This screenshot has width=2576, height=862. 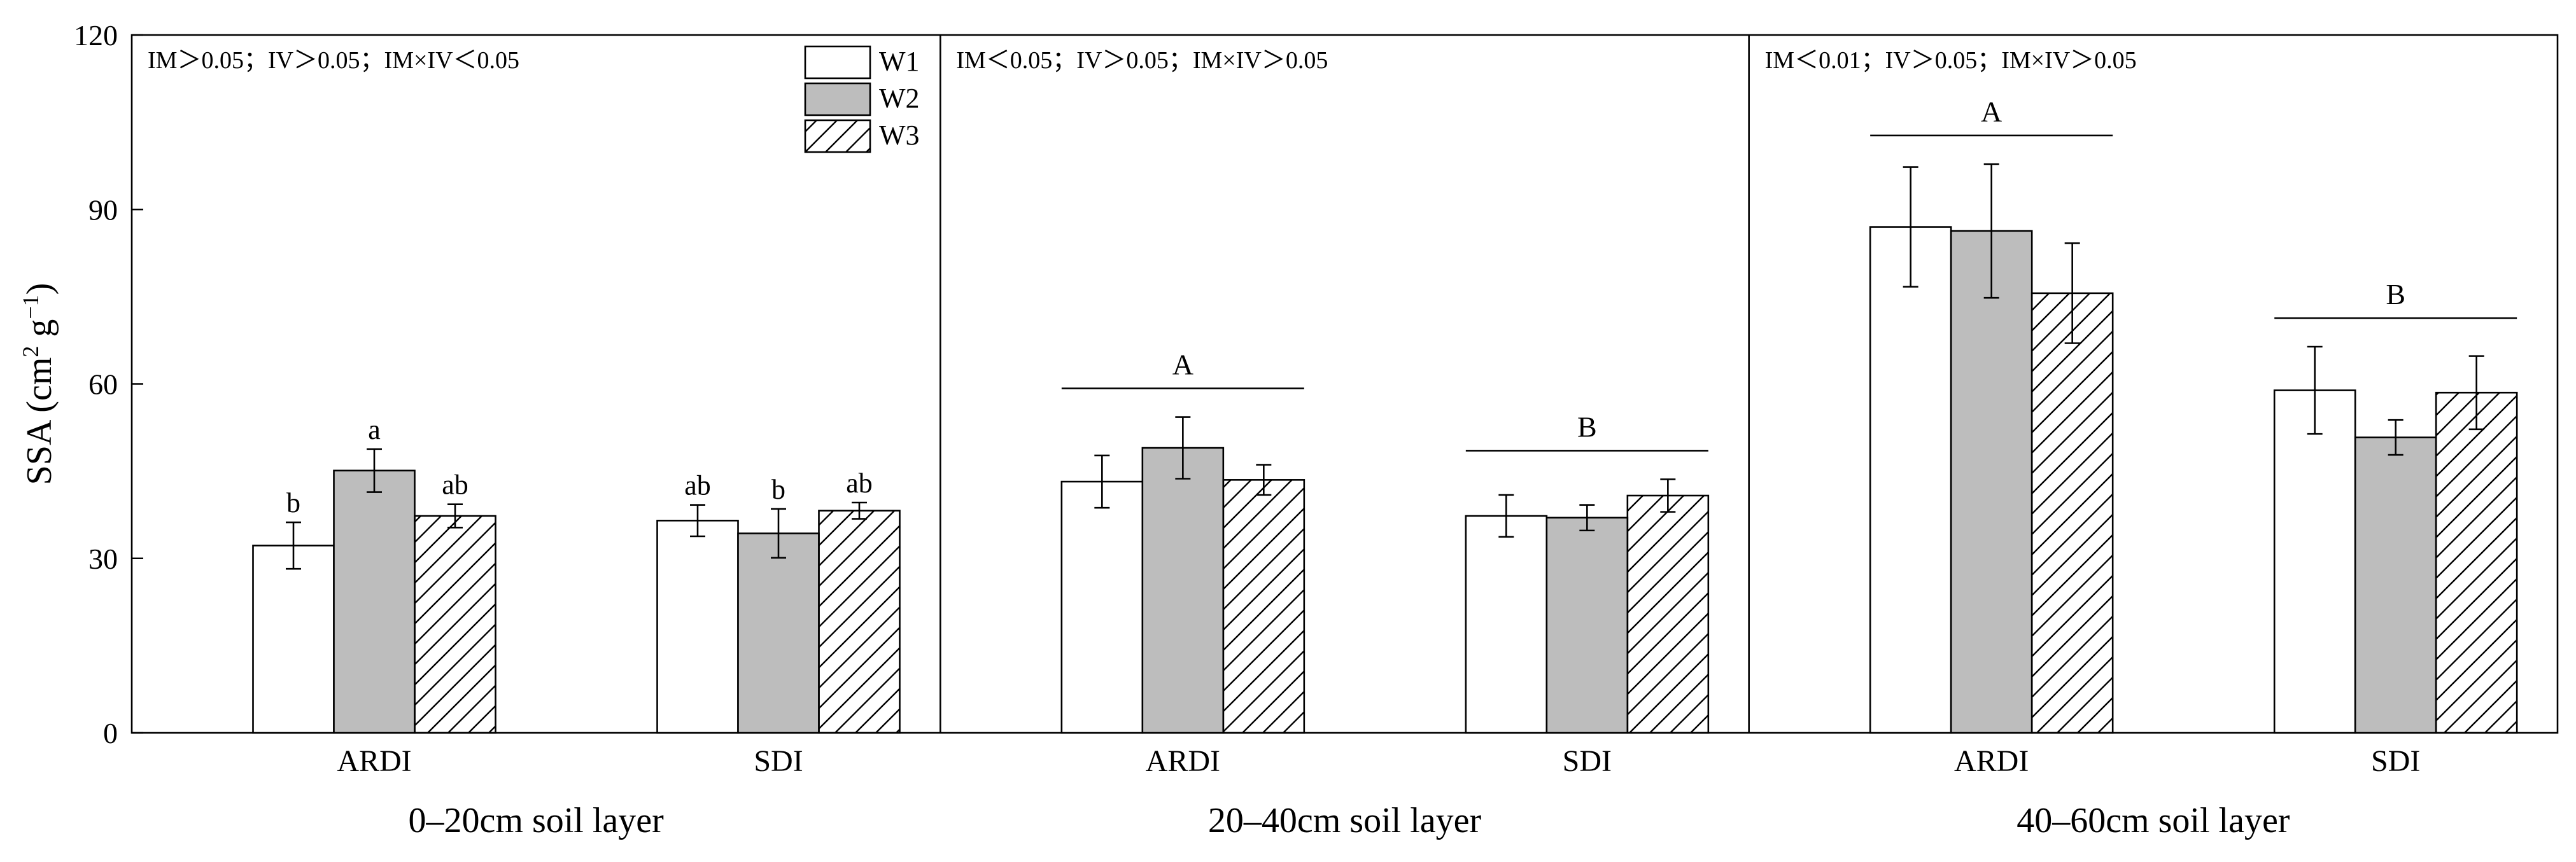 I want to click on legend-swatch-w3, so click(x=837, y=136).